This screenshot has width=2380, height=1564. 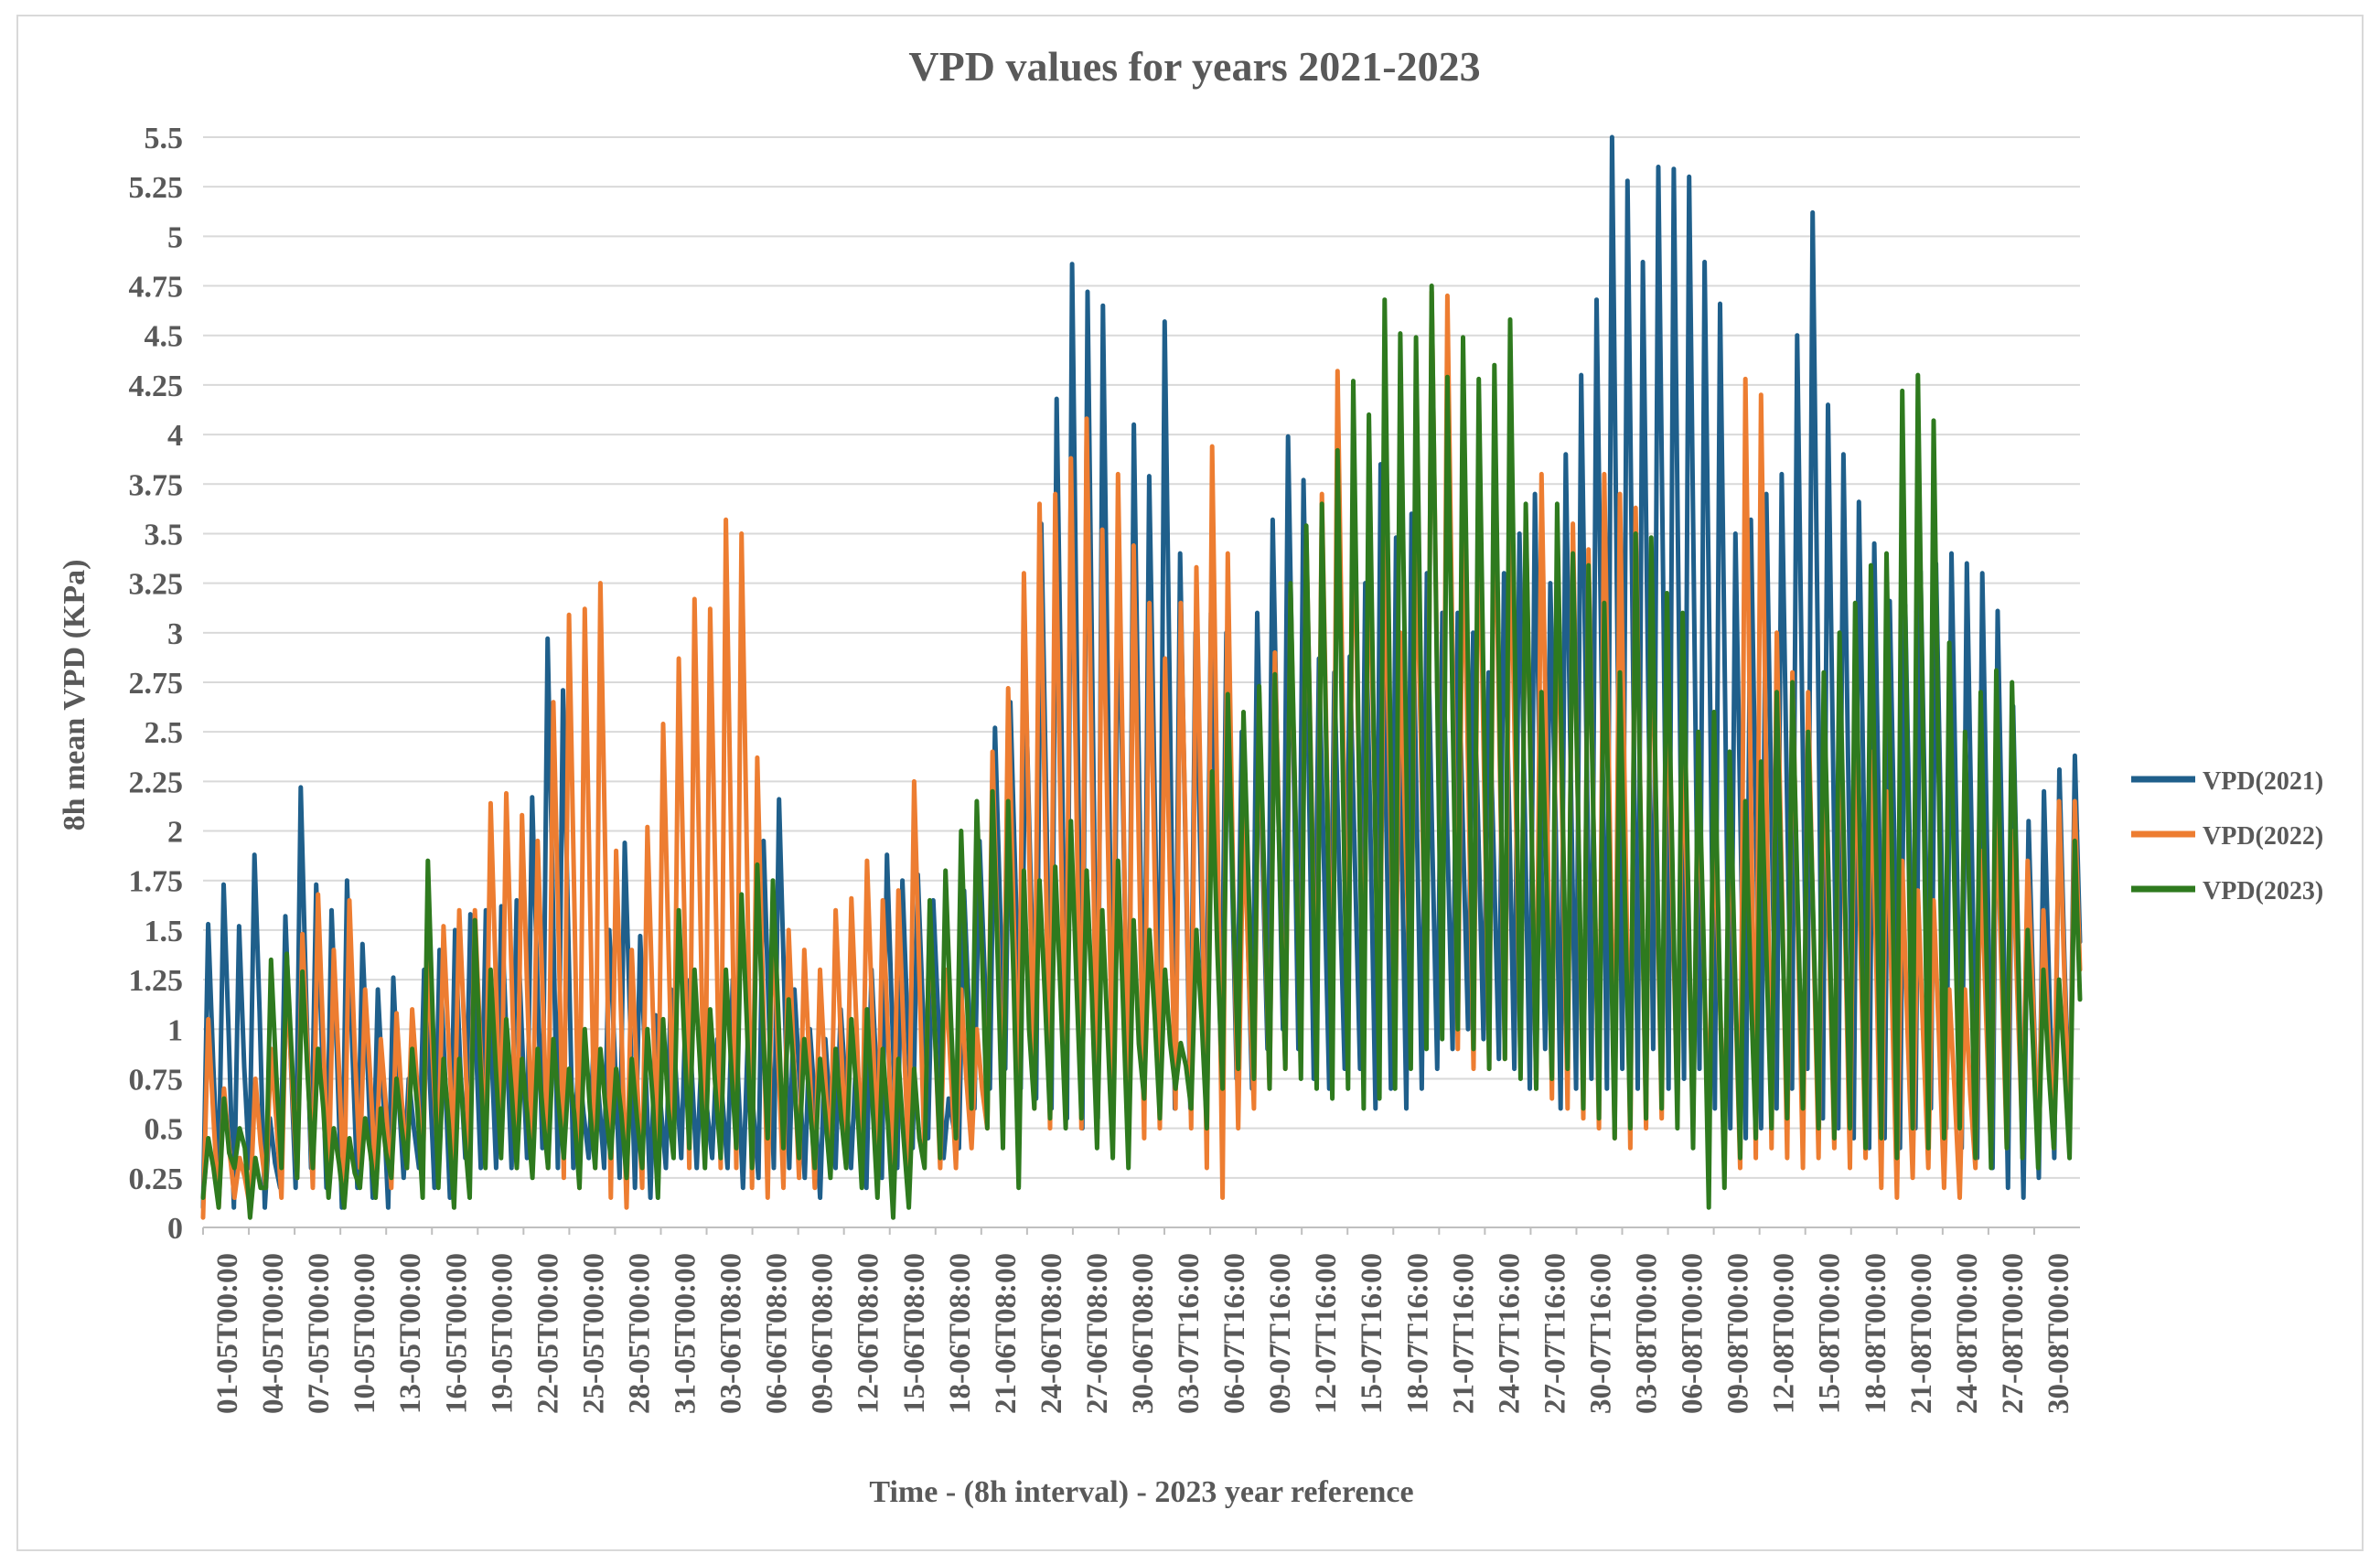 I want to click on x-tick-label: 13-05T00:00, so click(x=410, y=1333).